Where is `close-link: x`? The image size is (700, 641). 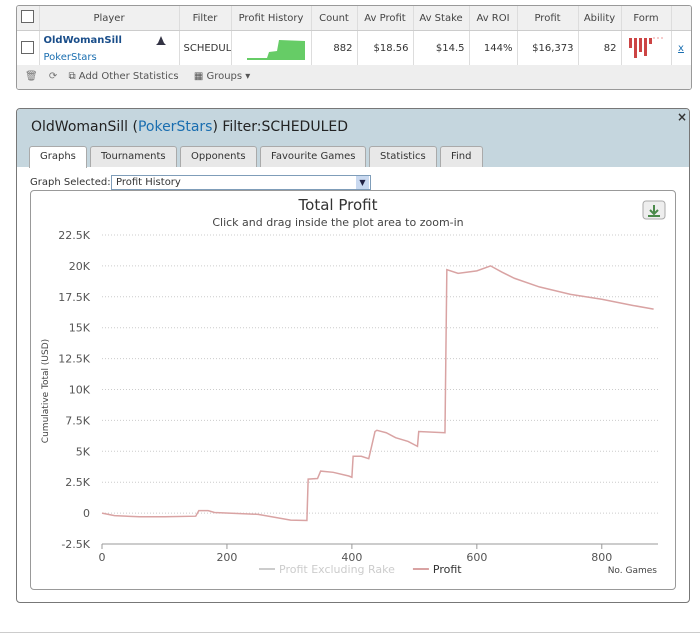 close-link: x is located at coordinates (681, 48).